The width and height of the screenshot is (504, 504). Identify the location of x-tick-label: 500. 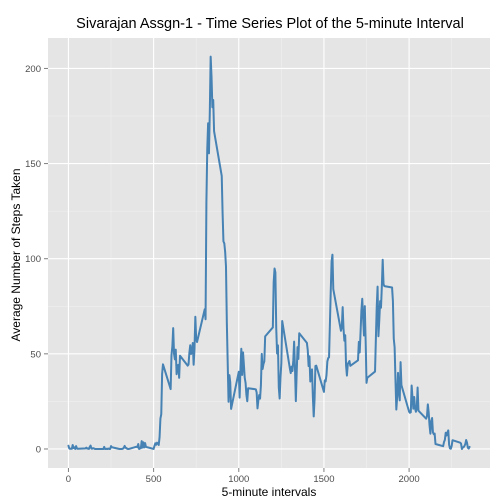
(154, 479).